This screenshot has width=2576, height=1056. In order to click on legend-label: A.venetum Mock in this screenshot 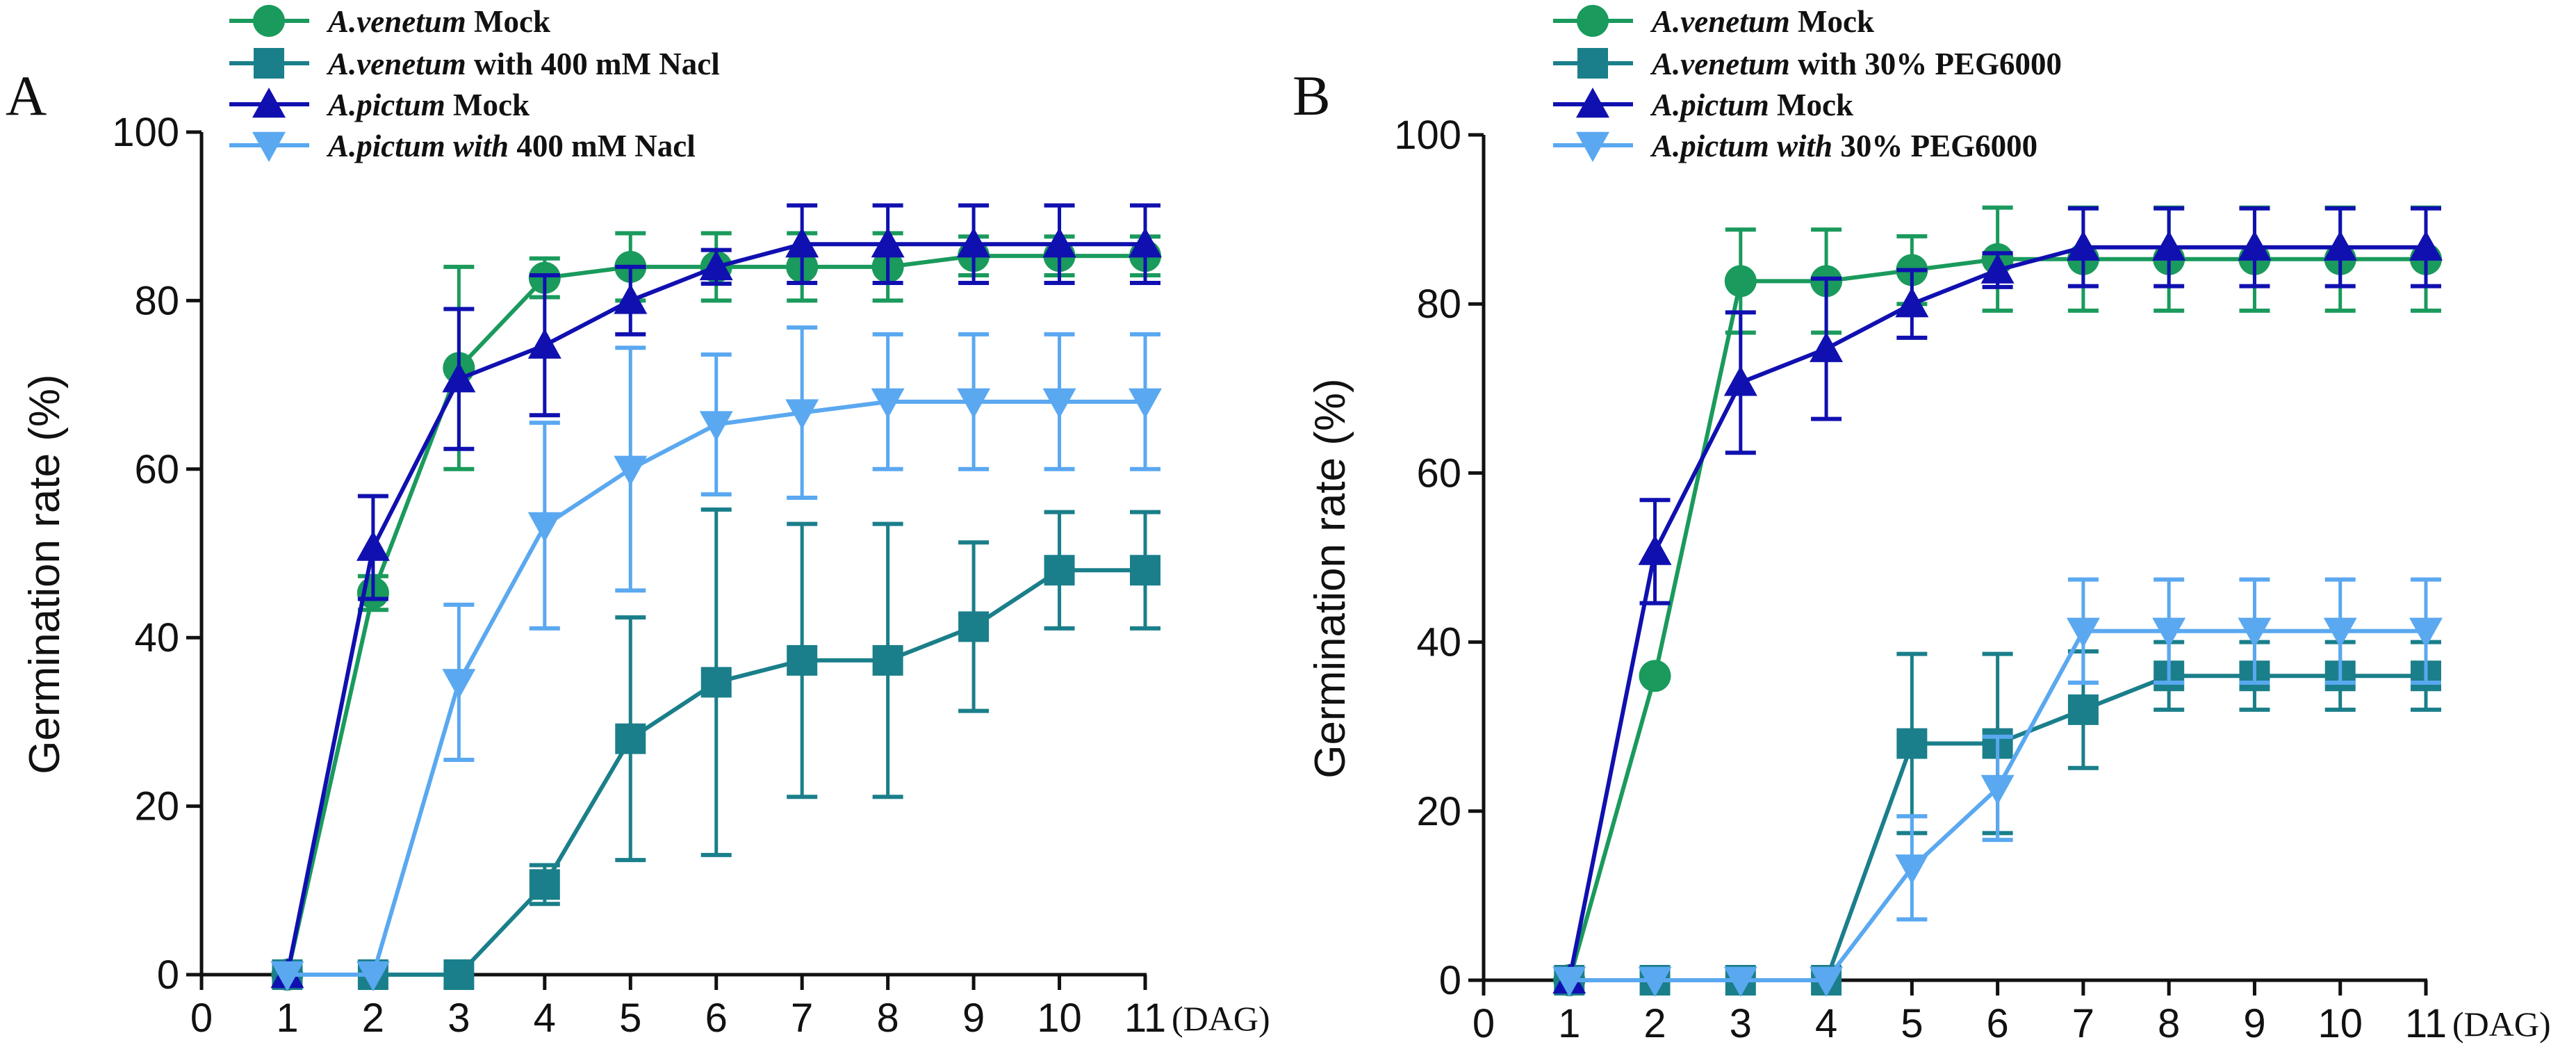, I will do `click(1762, 21)`.